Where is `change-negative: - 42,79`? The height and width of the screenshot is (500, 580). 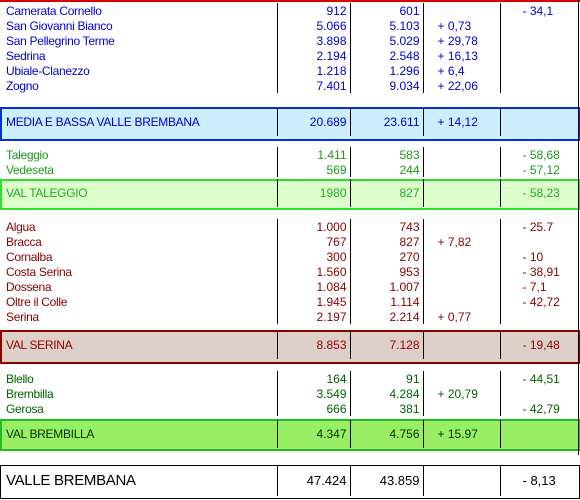
change-negative: - 42,79 is located at coordinates (539, 408).